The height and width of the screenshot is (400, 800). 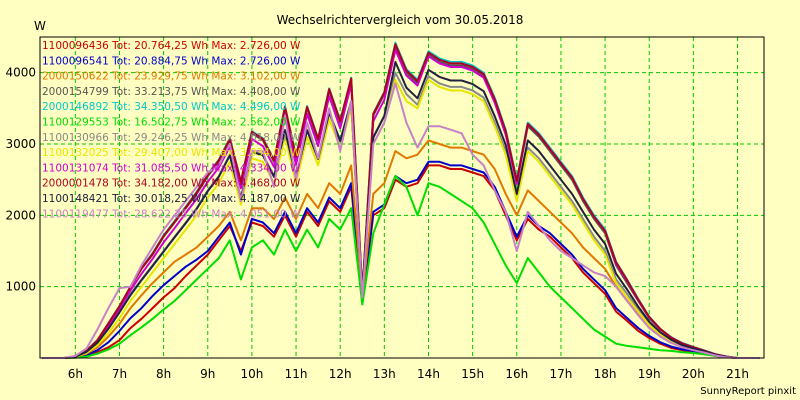 I want to click on x-tick-label: 7h, so click(x=119, y=374).